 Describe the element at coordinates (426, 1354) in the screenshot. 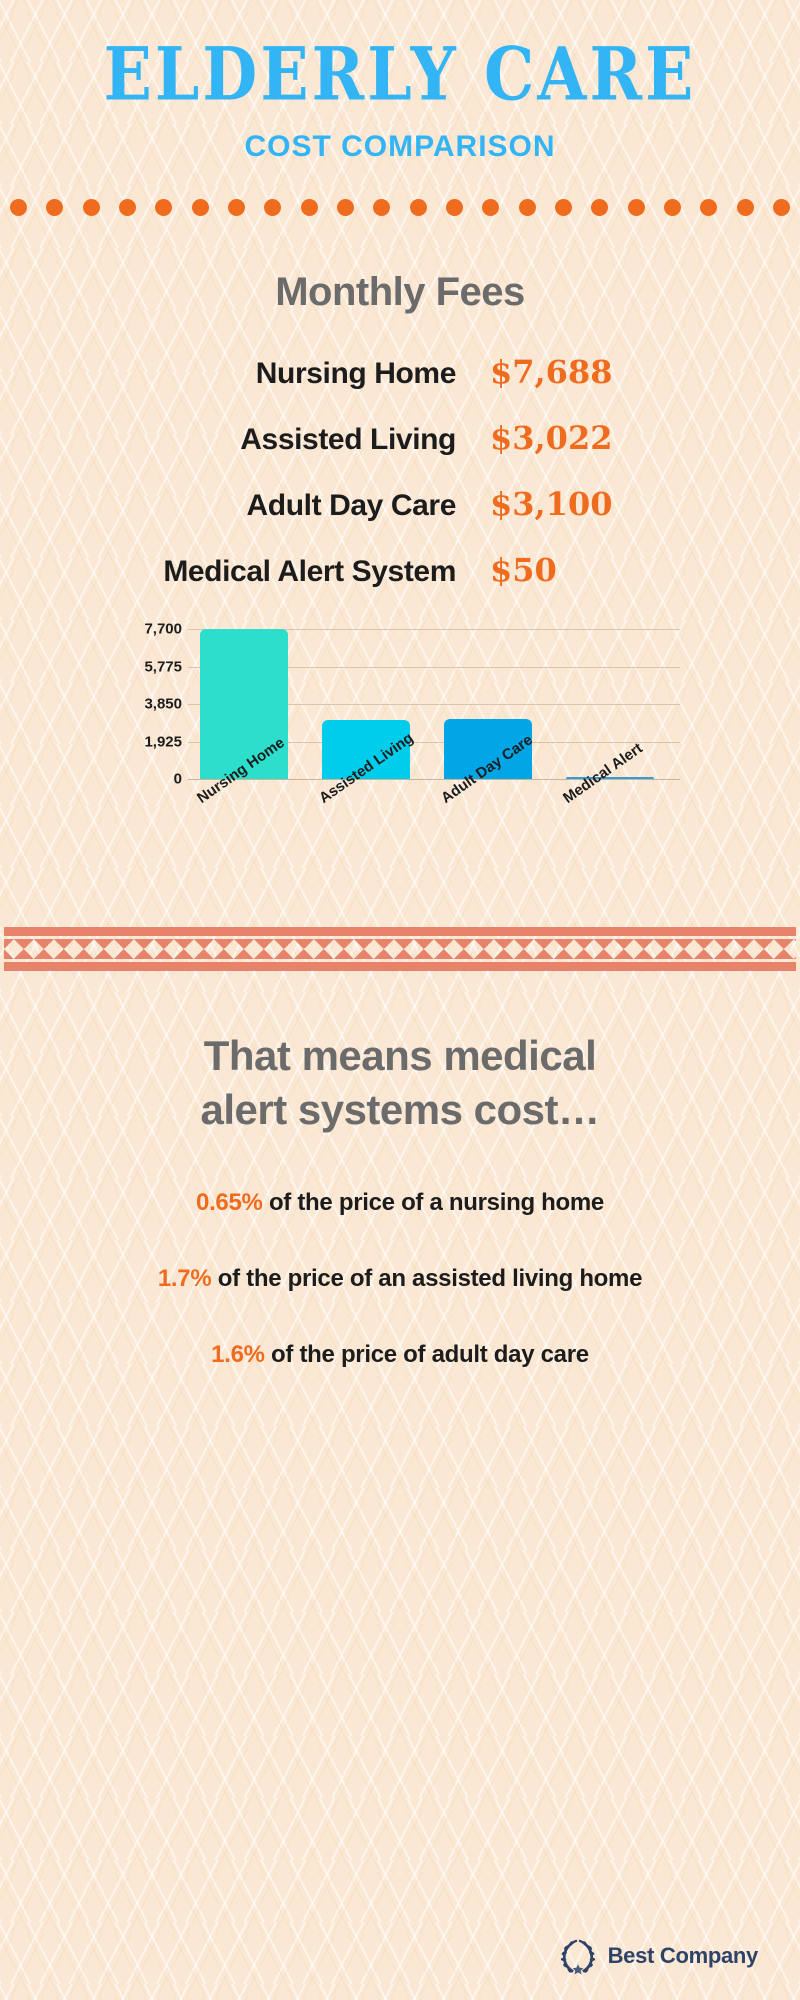

I see `stat-text: of the price of adult day care` at that location.